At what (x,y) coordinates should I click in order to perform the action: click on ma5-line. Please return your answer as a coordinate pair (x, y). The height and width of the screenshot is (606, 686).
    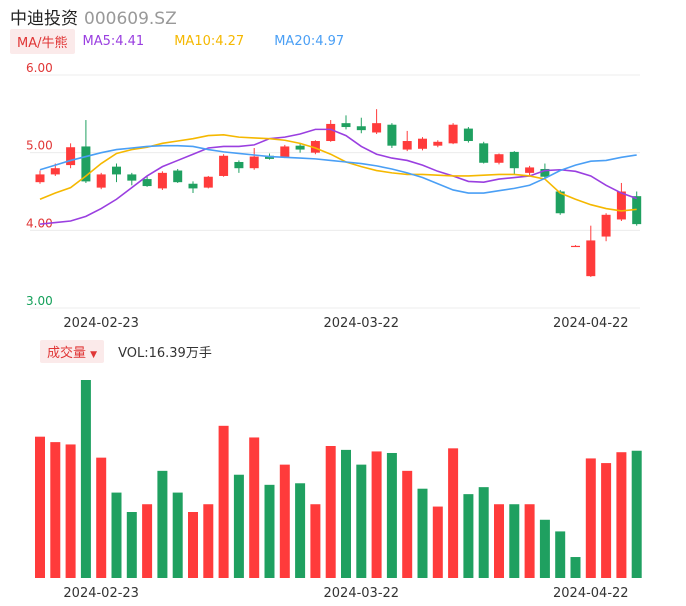
    Looking at the image, I should click on (338, 176).